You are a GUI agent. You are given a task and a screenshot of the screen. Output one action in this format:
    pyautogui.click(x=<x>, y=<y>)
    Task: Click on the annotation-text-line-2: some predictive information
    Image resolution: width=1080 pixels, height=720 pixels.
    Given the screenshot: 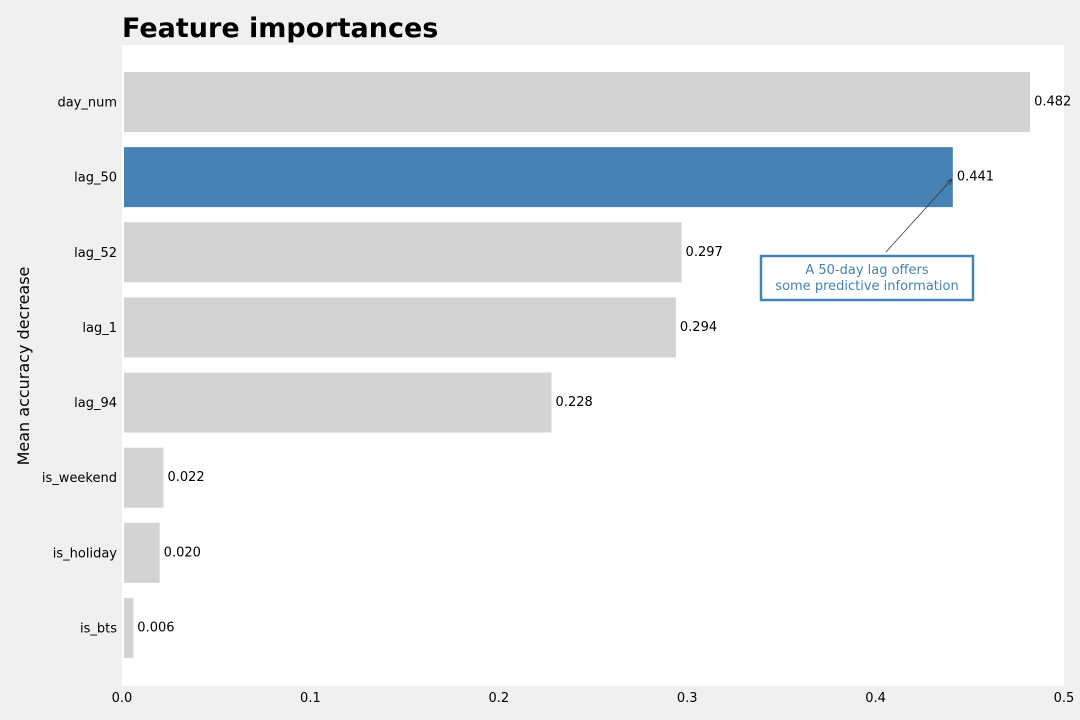 What is the action you would take?
    pyautogui.click(x=866, y=286)
    